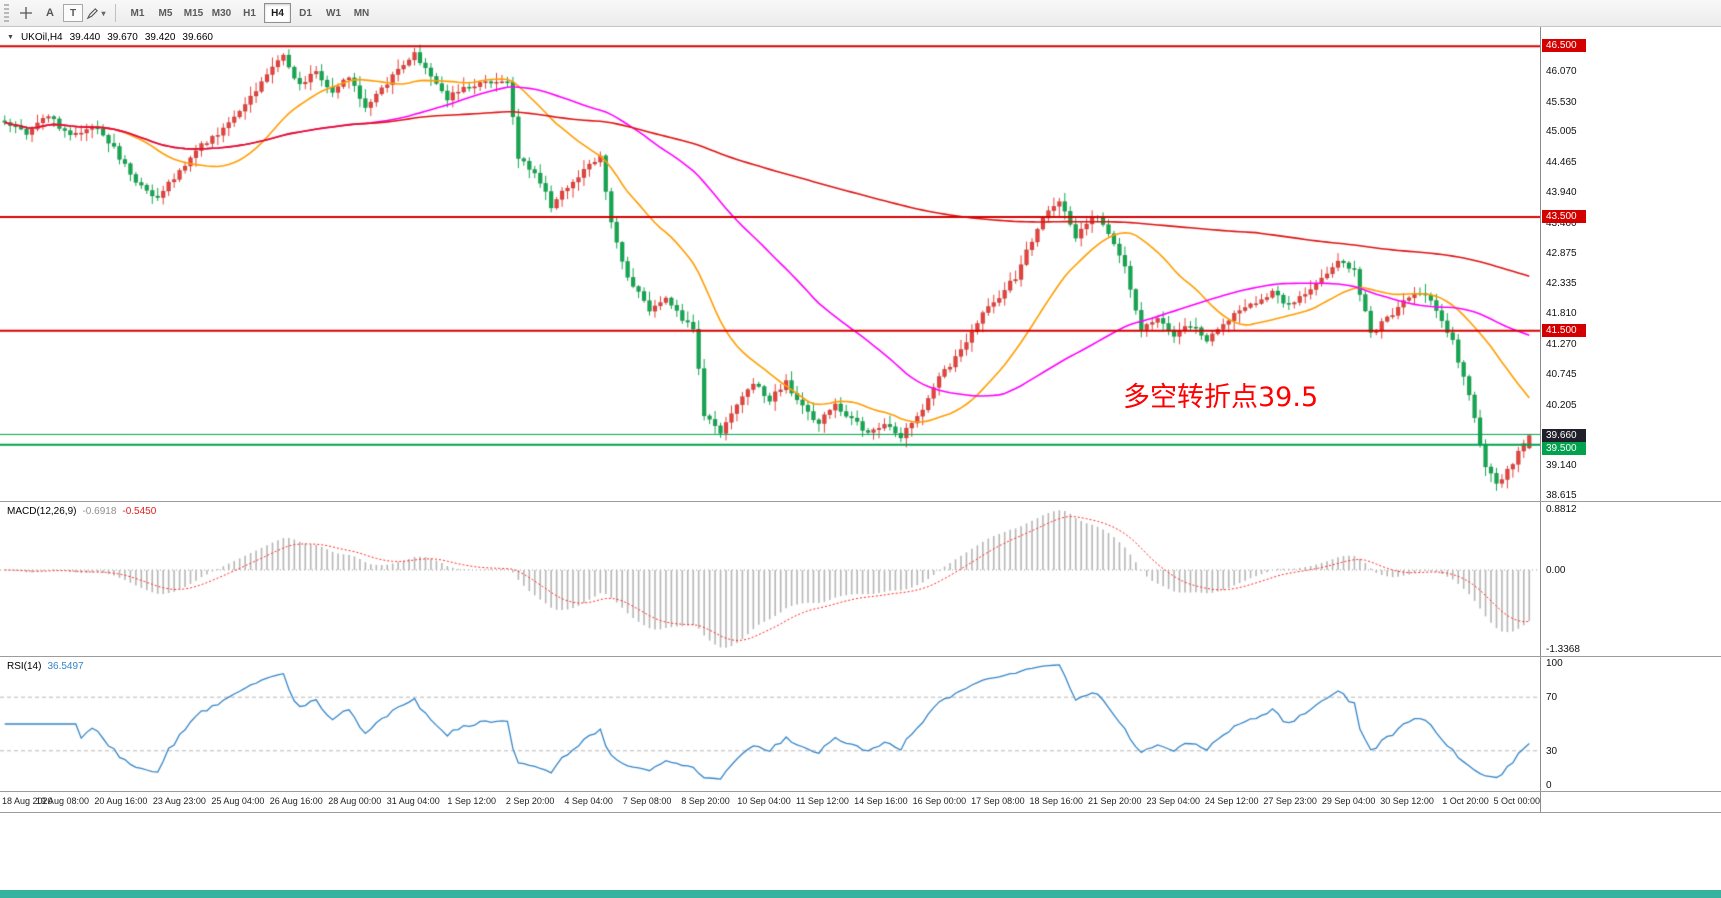 The height and width of the screenshot is (898, 1721). What do you see at coordinates (1561, 102) in the screenshot?
I see `price-tick: 45.530` at bounding box center [1561, 102].